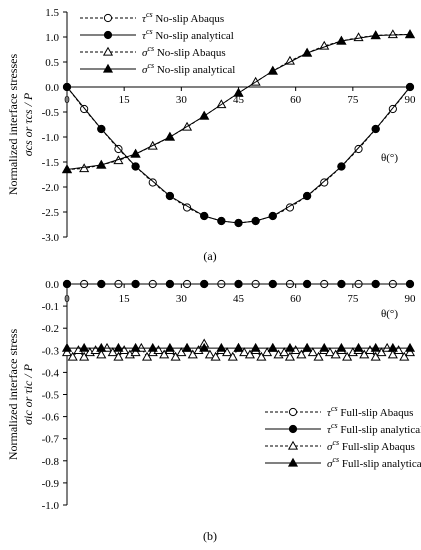 Image resolution: width=421 pixels, height=550 pixels. Describe the element at coordinates (374, 462) in the screenshot. I see `legend-label: σcs Full-slip analytical` at that location.